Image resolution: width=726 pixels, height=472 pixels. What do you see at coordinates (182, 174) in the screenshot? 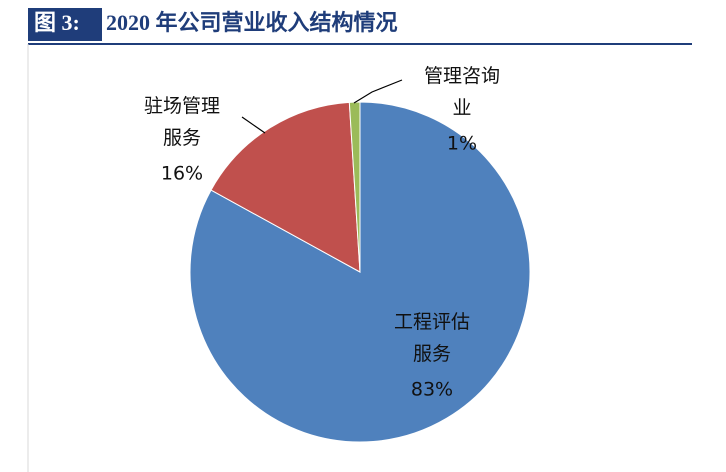
I see `value-label: 16%` at bounding box center [182, 174].